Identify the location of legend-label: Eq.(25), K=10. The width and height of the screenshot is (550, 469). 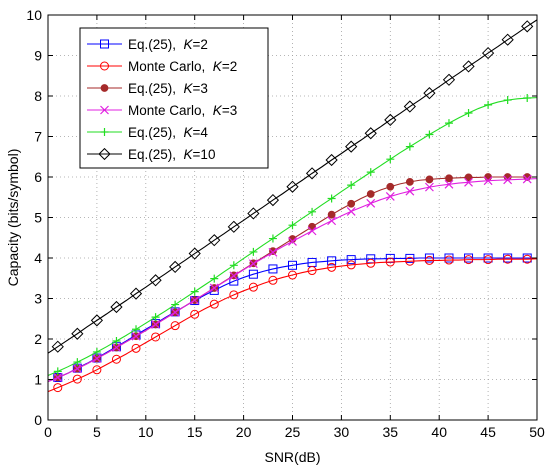
(171, 154).